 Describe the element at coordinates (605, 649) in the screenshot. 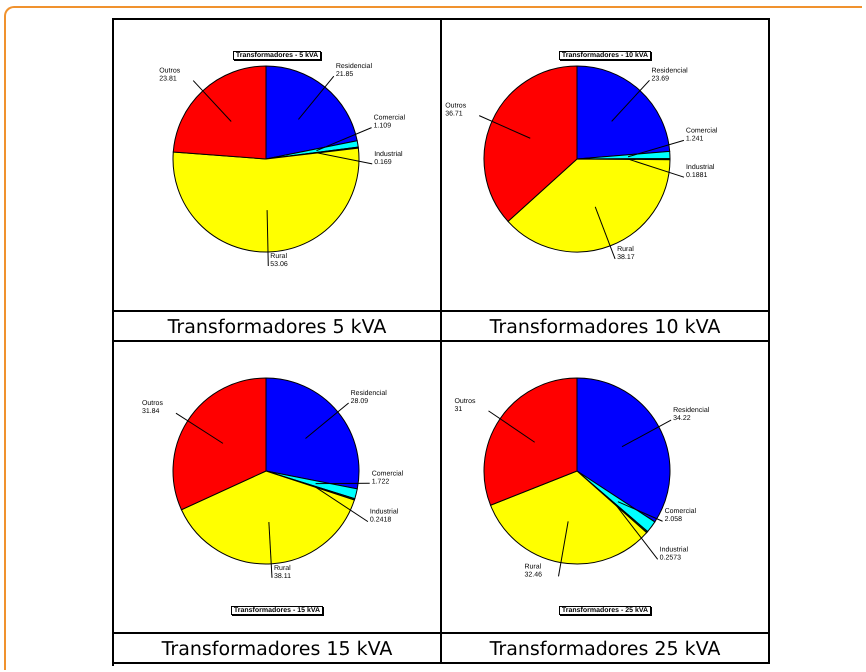

I see `text: Transformadores 25 kVA` at that location.